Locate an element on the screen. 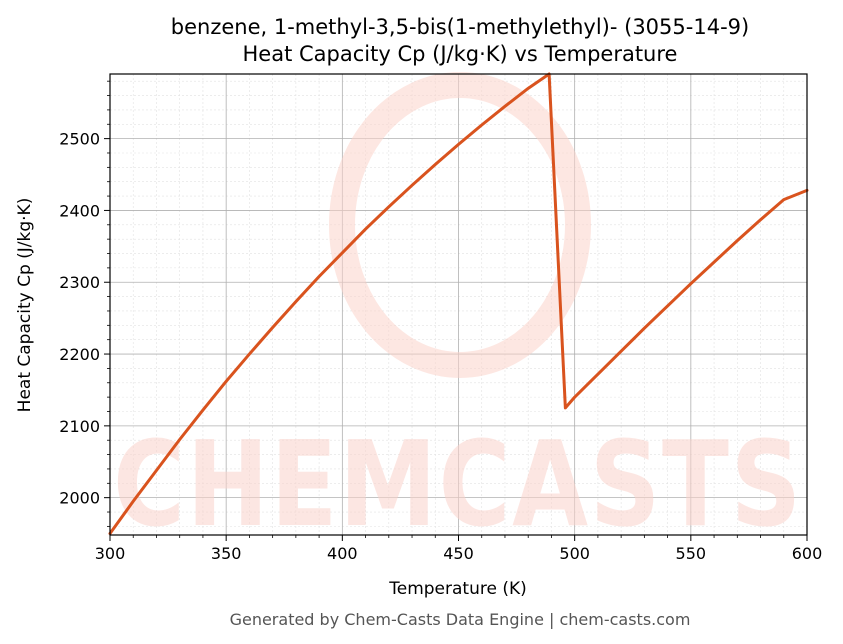 This screenshot has width=843, height=644. x-tick-label: 300 is located at coordinates (110, 553).